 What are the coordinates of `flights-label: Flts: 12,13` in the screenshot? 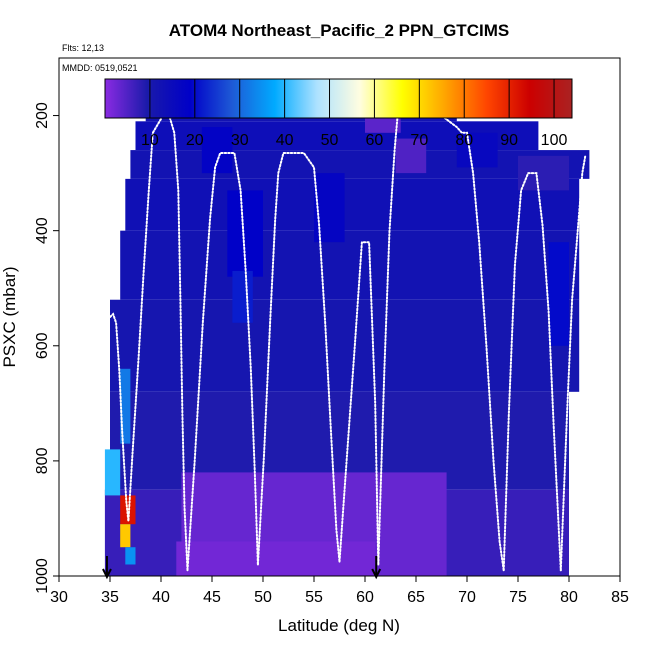 It's located at (83, 48).